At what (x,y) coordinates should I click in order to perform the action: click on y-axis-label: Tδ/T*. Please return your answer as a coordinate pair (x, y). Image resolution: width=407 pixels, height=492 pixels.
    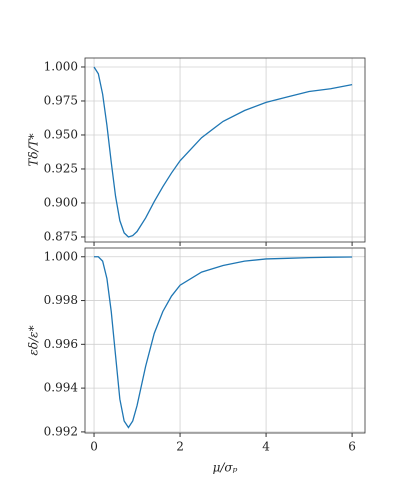
    Looking at the image, I should click on (34, 149).